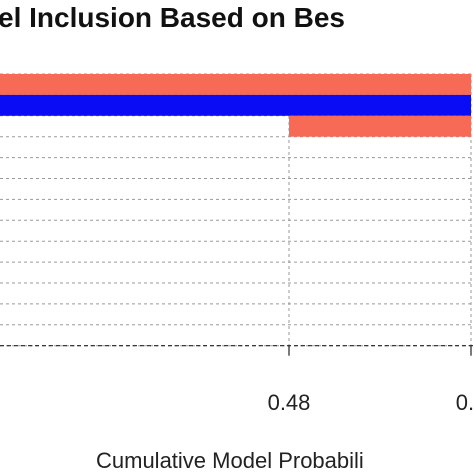 Image resolution: width=474 pixels, height=474 pixels. Describe the element at coordinates (371, 402) in the screenshot. I see `x-tick-labels: 0.48 0.6` at that location.